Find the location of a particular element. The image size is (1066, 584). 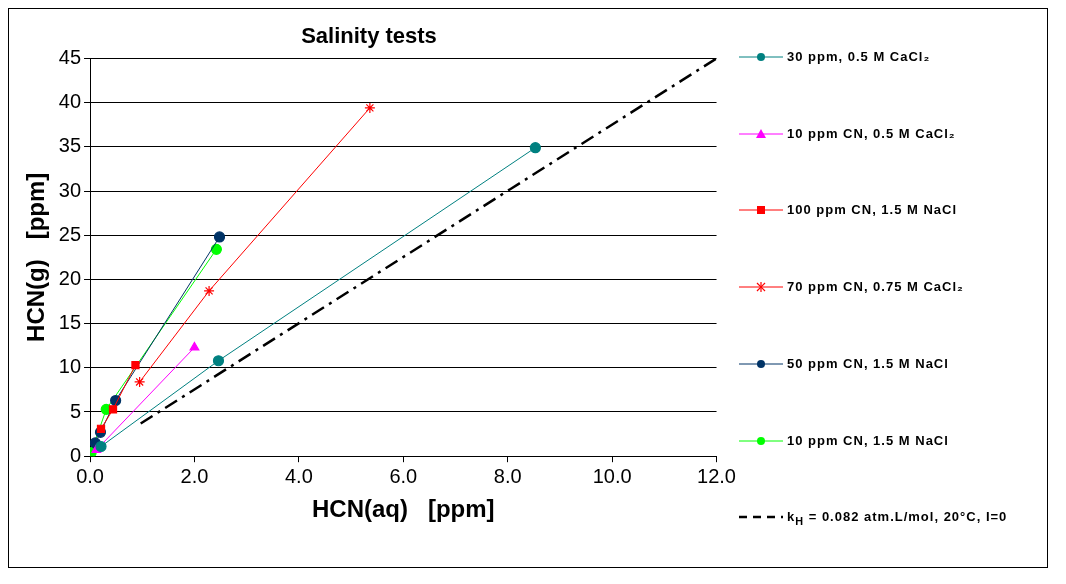

y-tick-label: 40 is located at coordinates (70, 101).